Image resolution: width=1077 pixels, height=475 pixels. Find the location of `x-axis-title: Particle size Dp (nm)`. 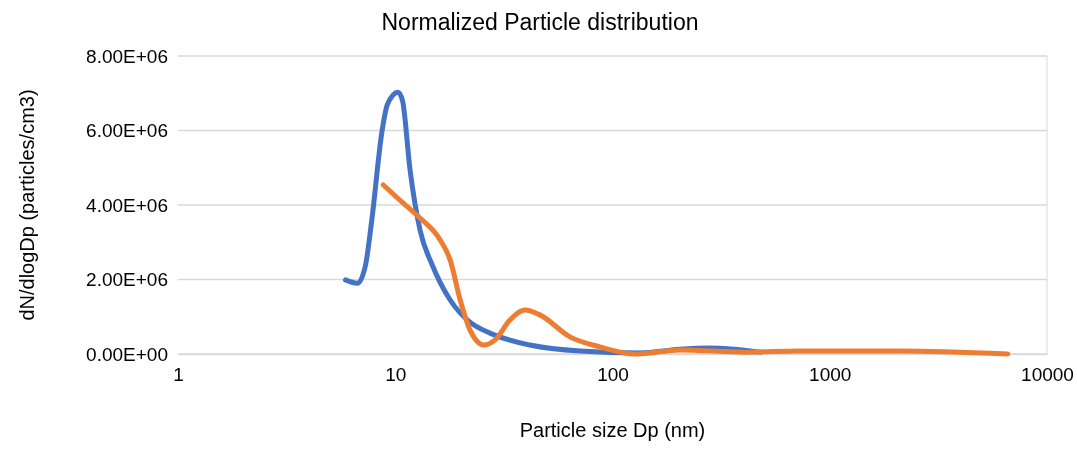

x-axis-title: Particle size Dp (nm) is located at coordinates (612, 430).